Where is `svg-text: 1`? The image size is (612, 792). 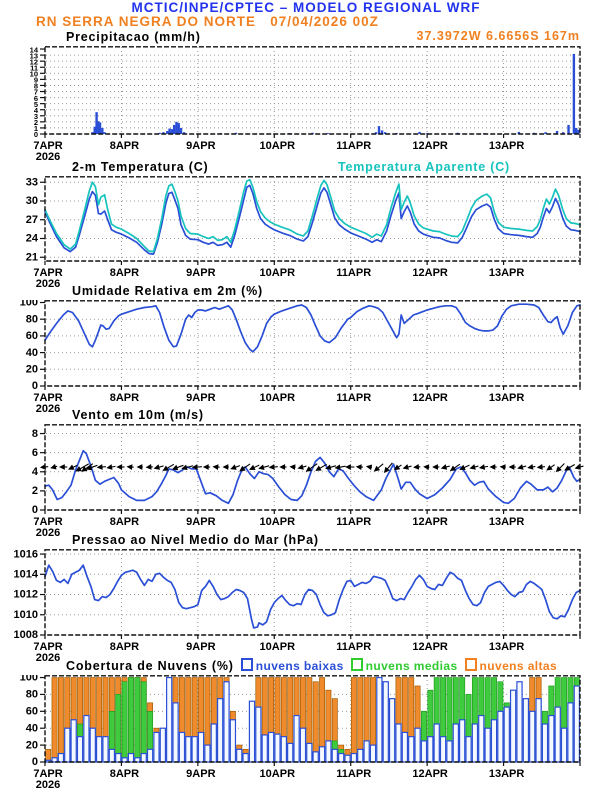
svg-text: 1 is located at coordinates (36, 128).